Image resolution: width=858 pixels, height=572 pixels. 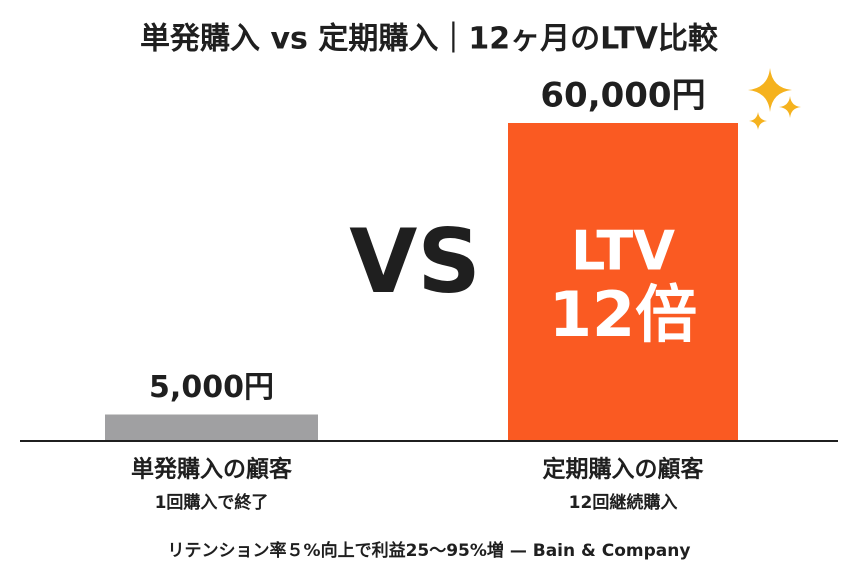 I want to click on footnote: リテンション率５%向上で利益25〜95%増 — Bain & Company, so click(x=429, y=550).